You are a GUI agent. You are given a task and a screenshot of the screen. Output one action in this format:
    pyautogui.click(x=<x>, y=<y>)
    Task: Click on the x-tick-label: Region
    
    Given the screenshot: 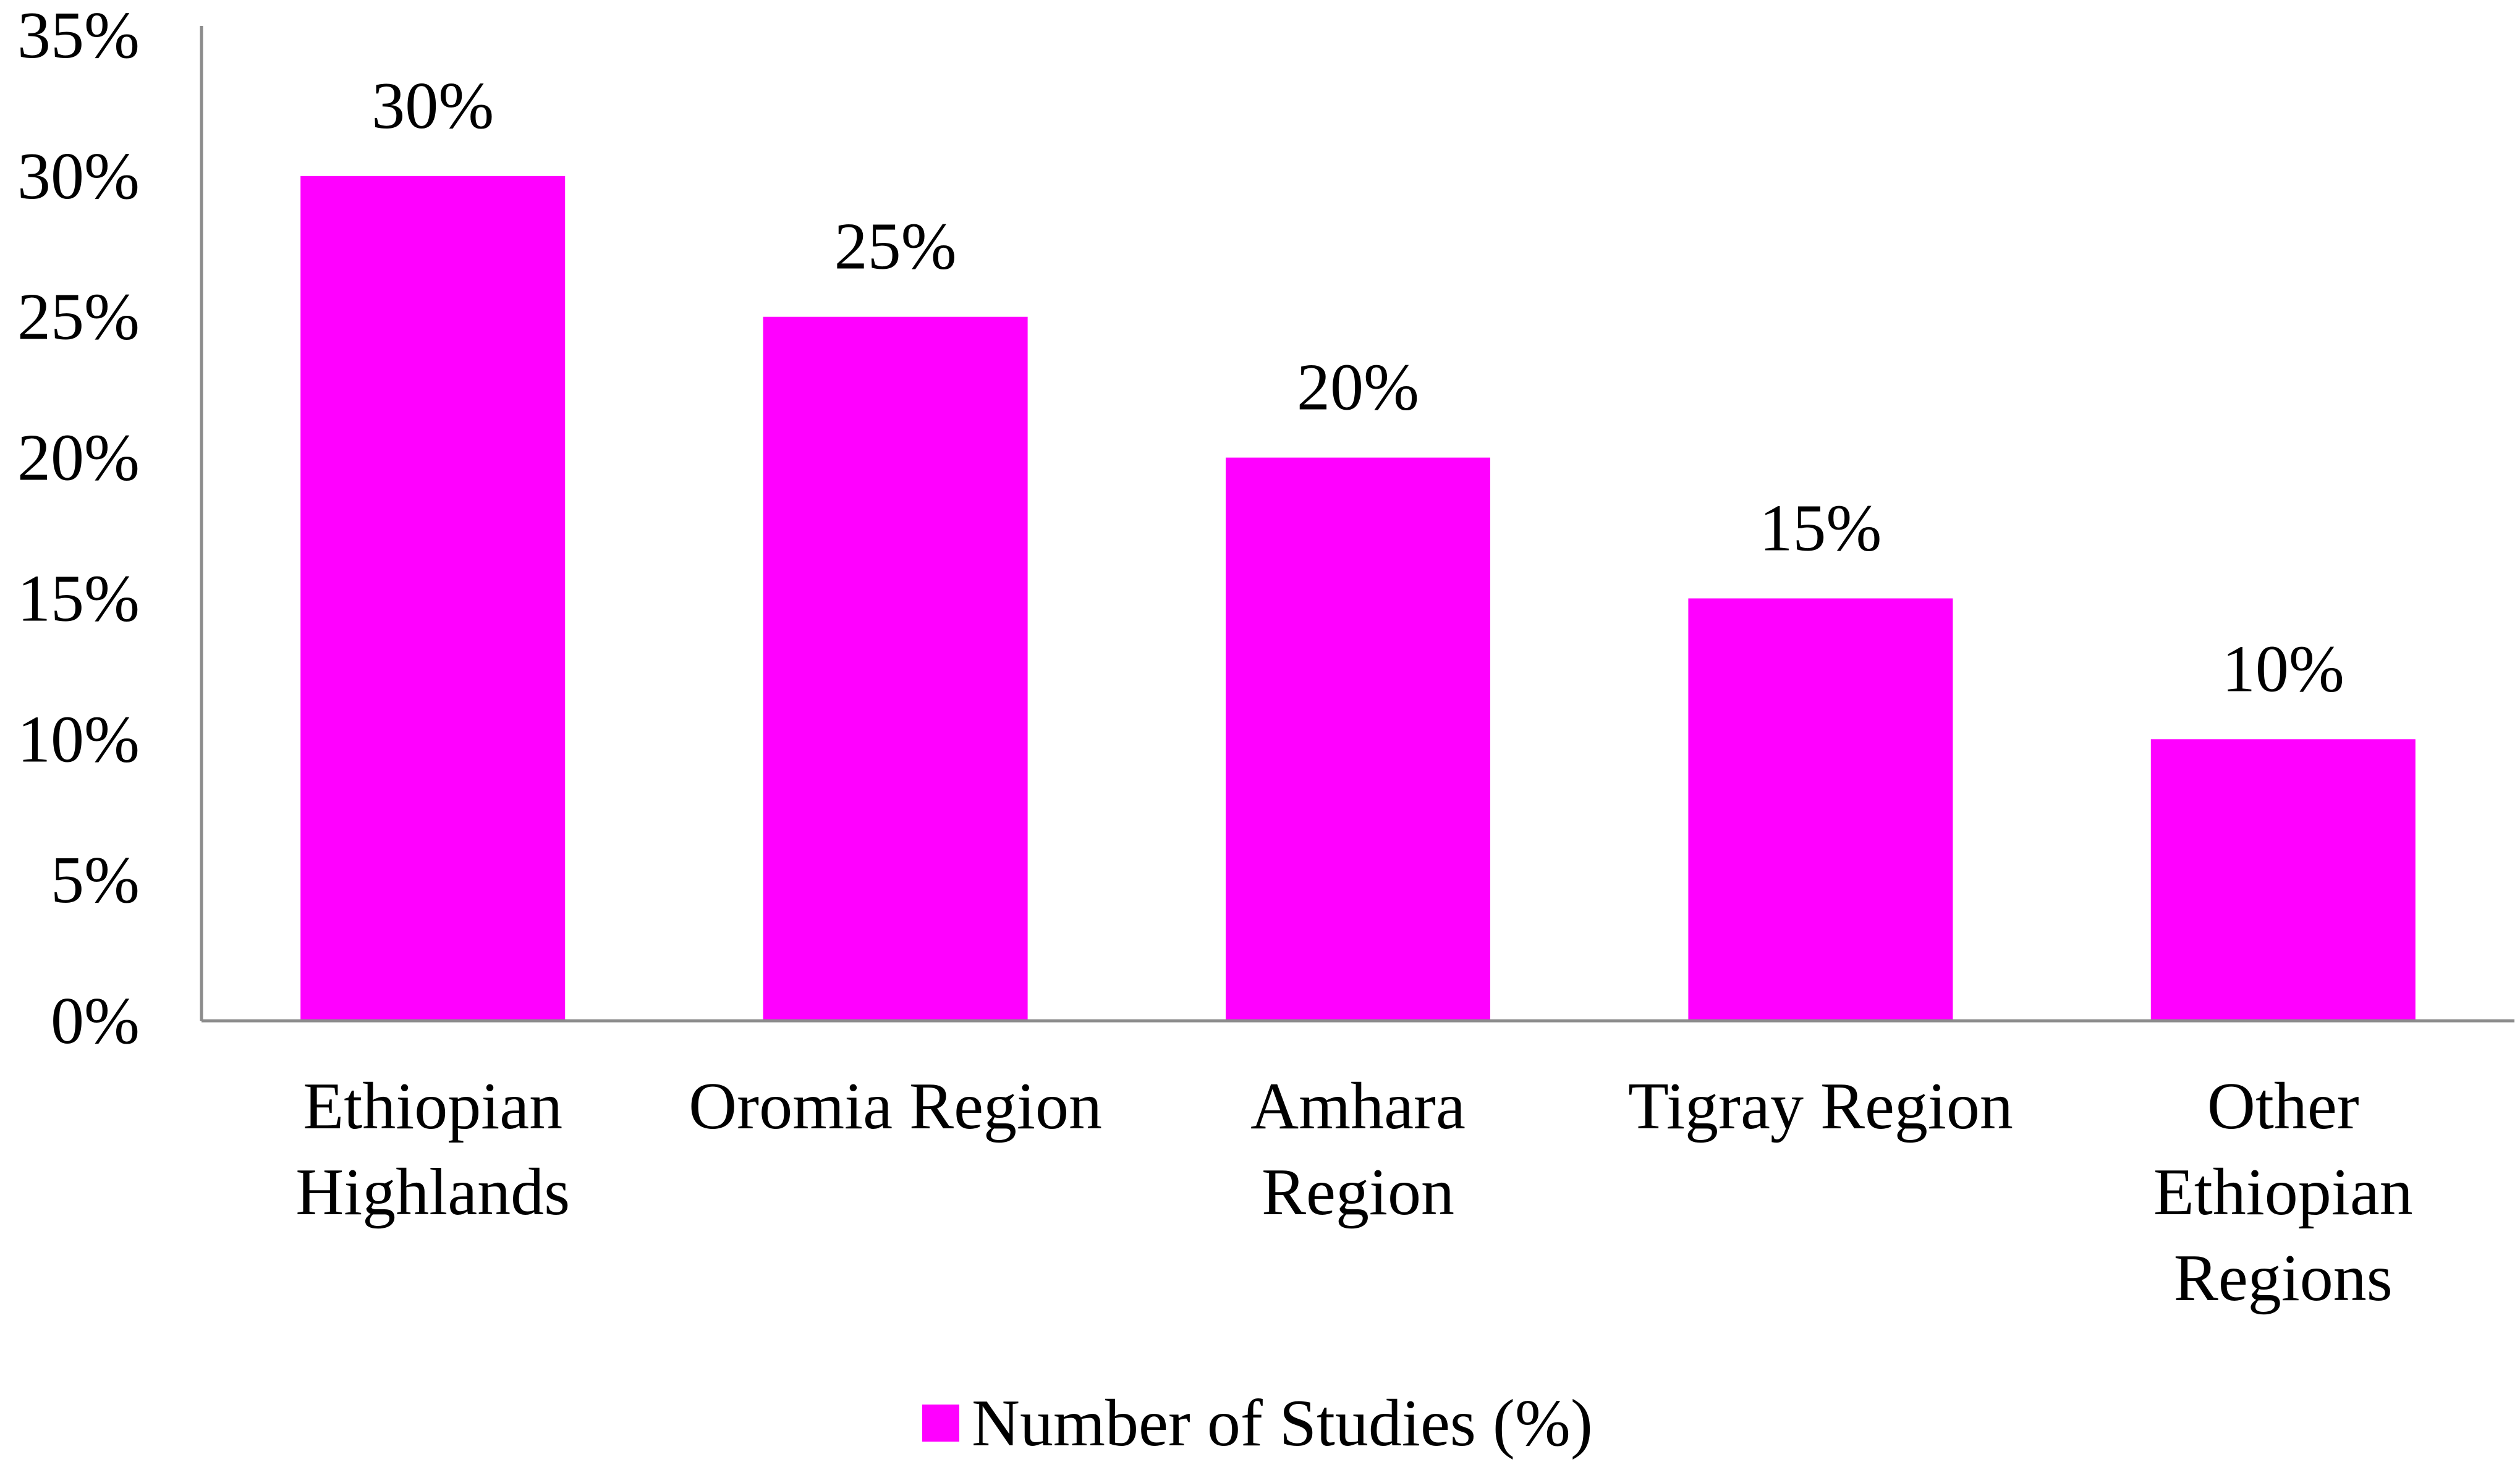 What is the action you would take?
    pyautogui.click(x=1358, y=1192)
    